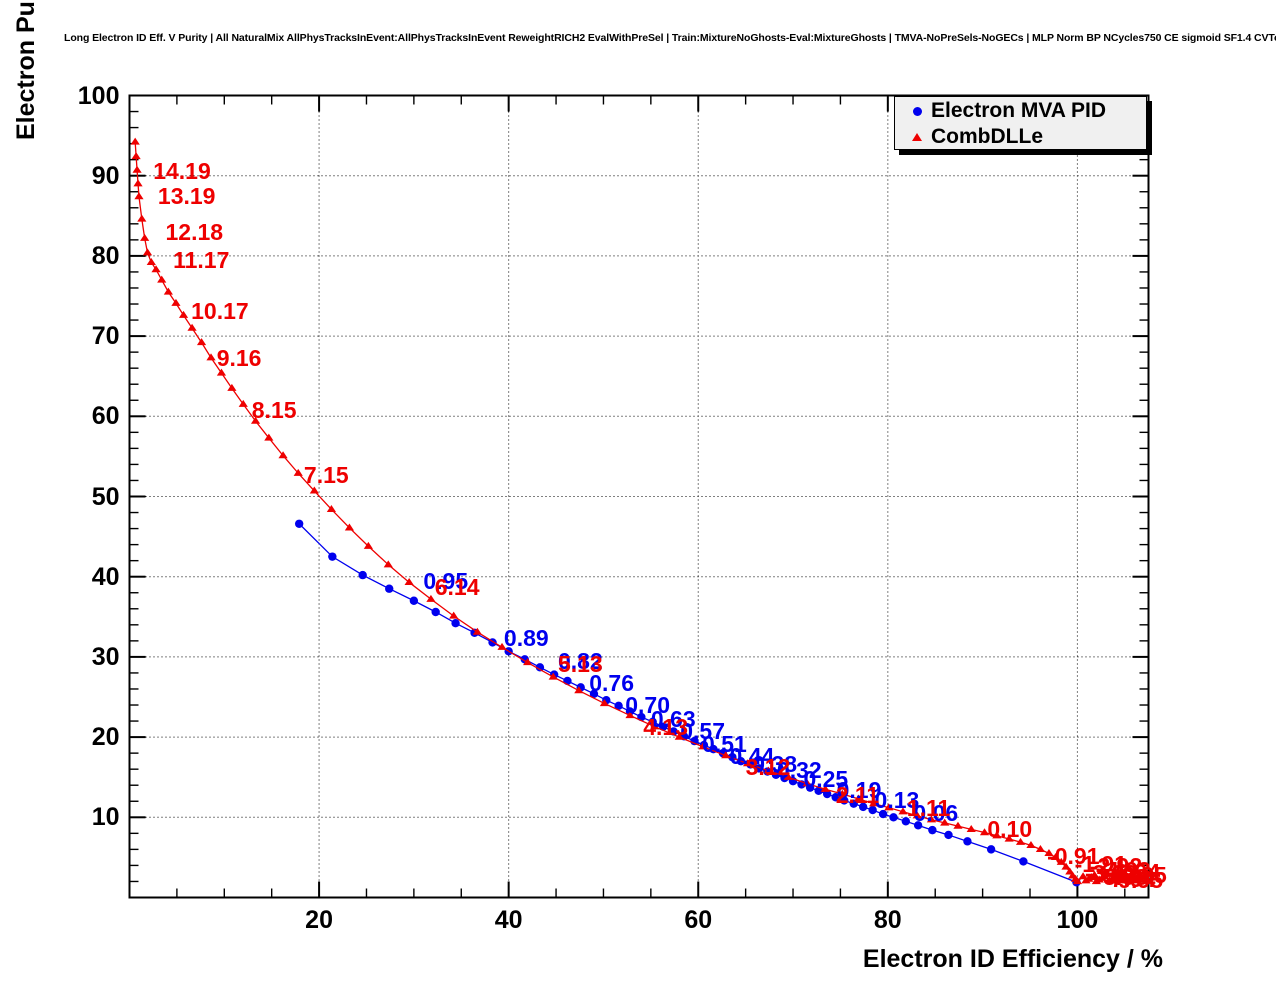 The height and width of the screenshot is (996, 1276). I want to click on y-axis-title: Electron Purity / %, so click(26, 70).